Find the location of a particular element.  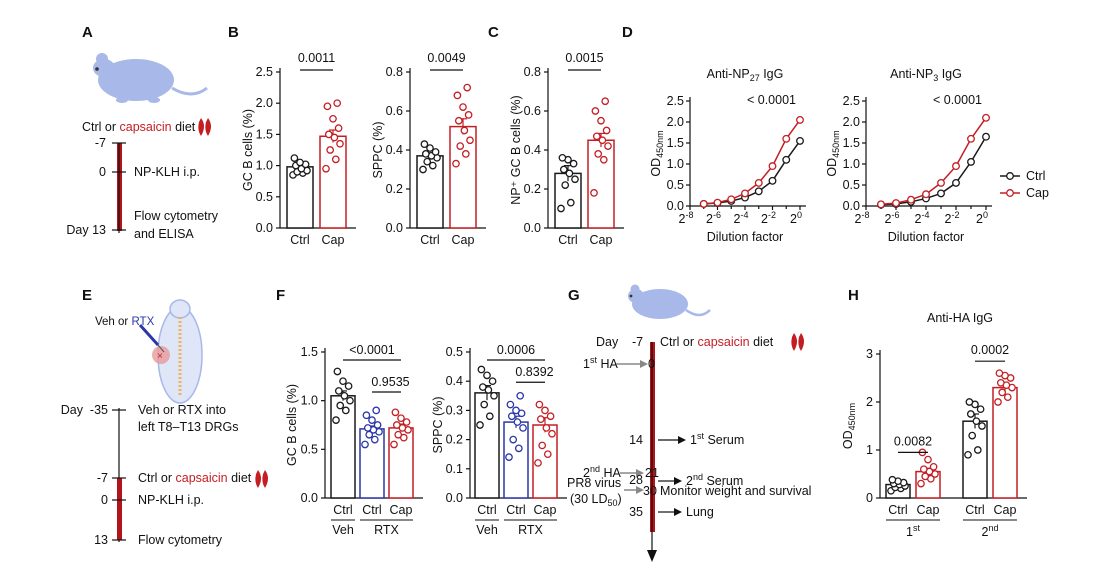

y-tick-label: 0.4 is located at coordinates (532, 150).